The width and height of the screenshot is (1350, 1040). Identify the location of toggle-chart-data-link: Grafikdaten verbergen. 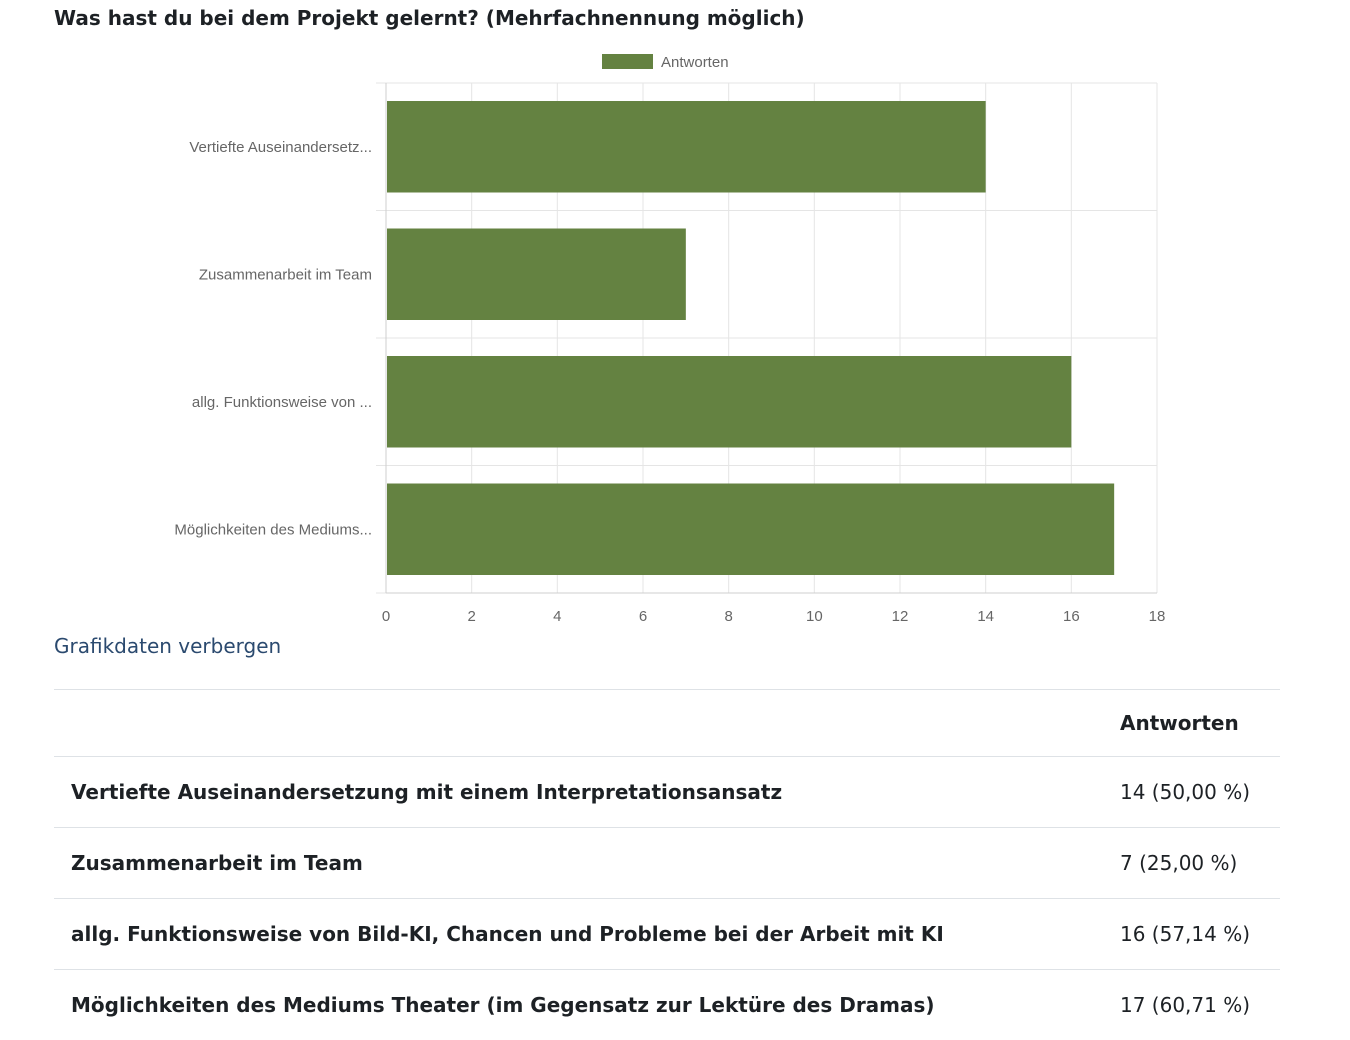
(167, 646).